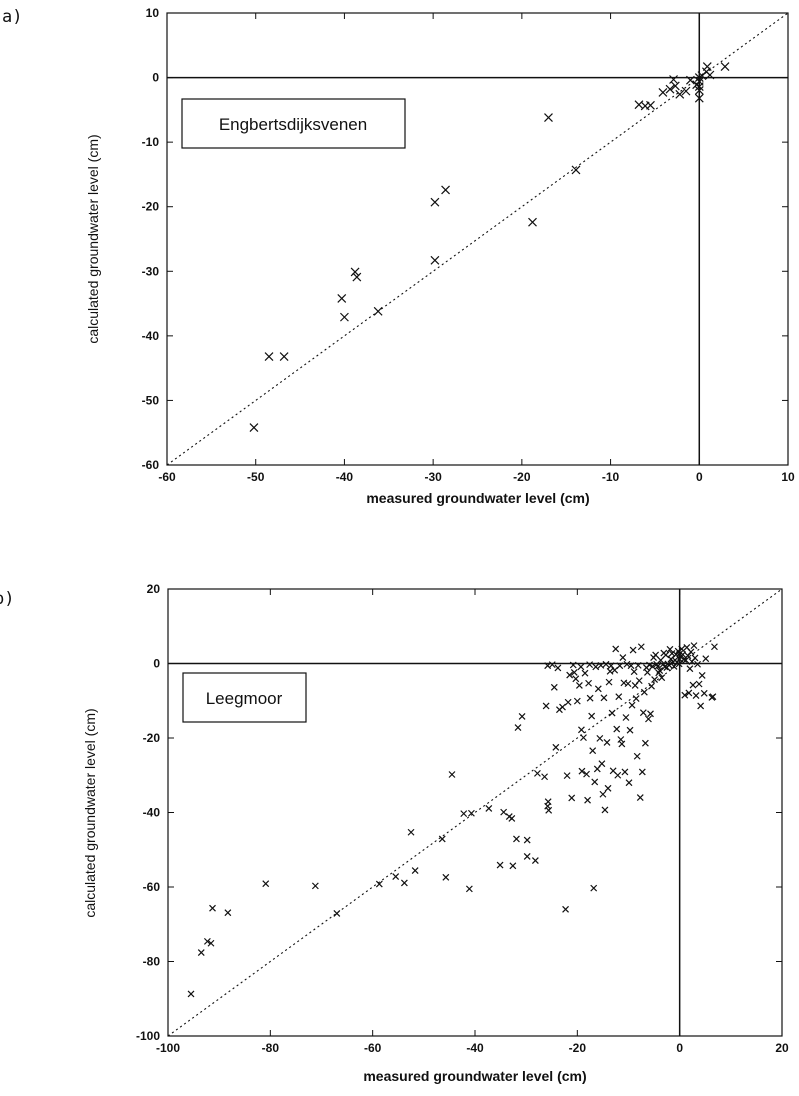 This screenshot has height=1096, width=799. Describe the element at coordinates (151, 465) in the screenshot. I see `panel-a-y-tick-label: -60` at that location.